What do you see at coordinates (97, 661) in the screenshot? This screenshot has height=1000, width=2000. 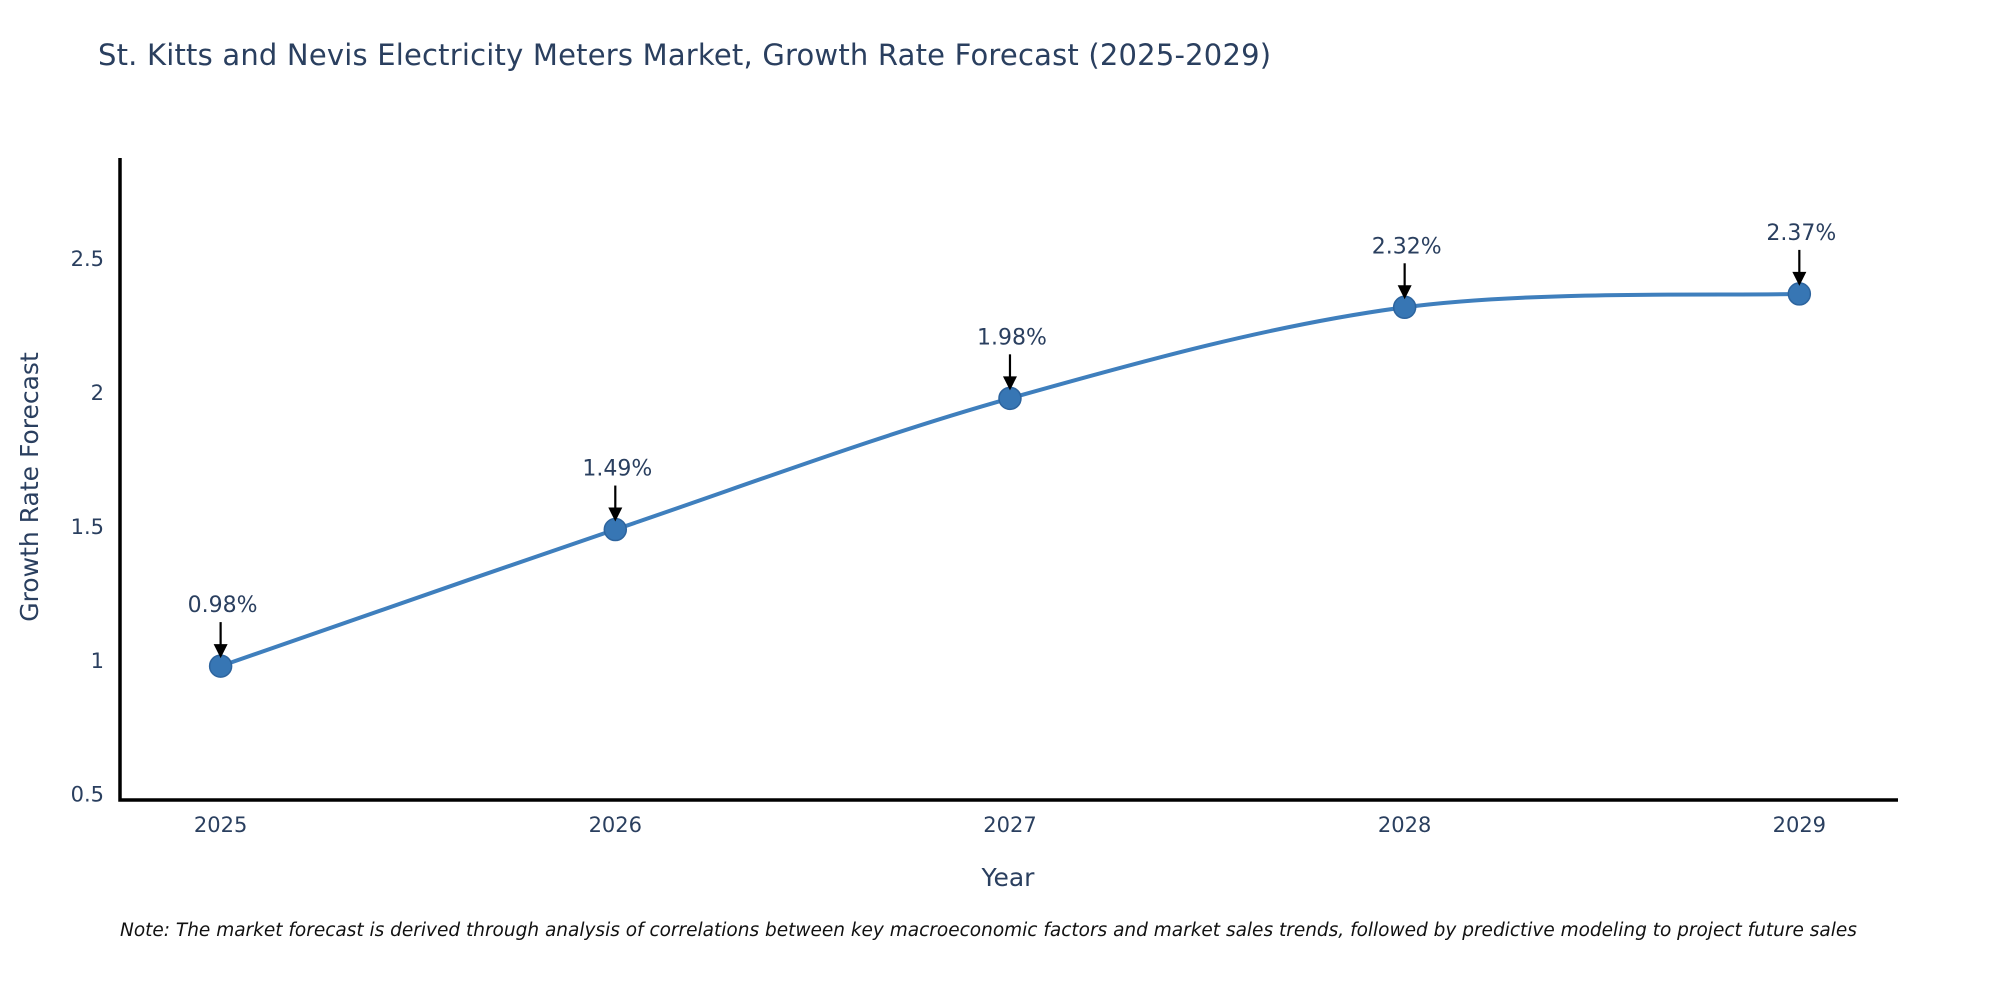 I see `y-tick-label: 1` at bounding box center [97, 661].